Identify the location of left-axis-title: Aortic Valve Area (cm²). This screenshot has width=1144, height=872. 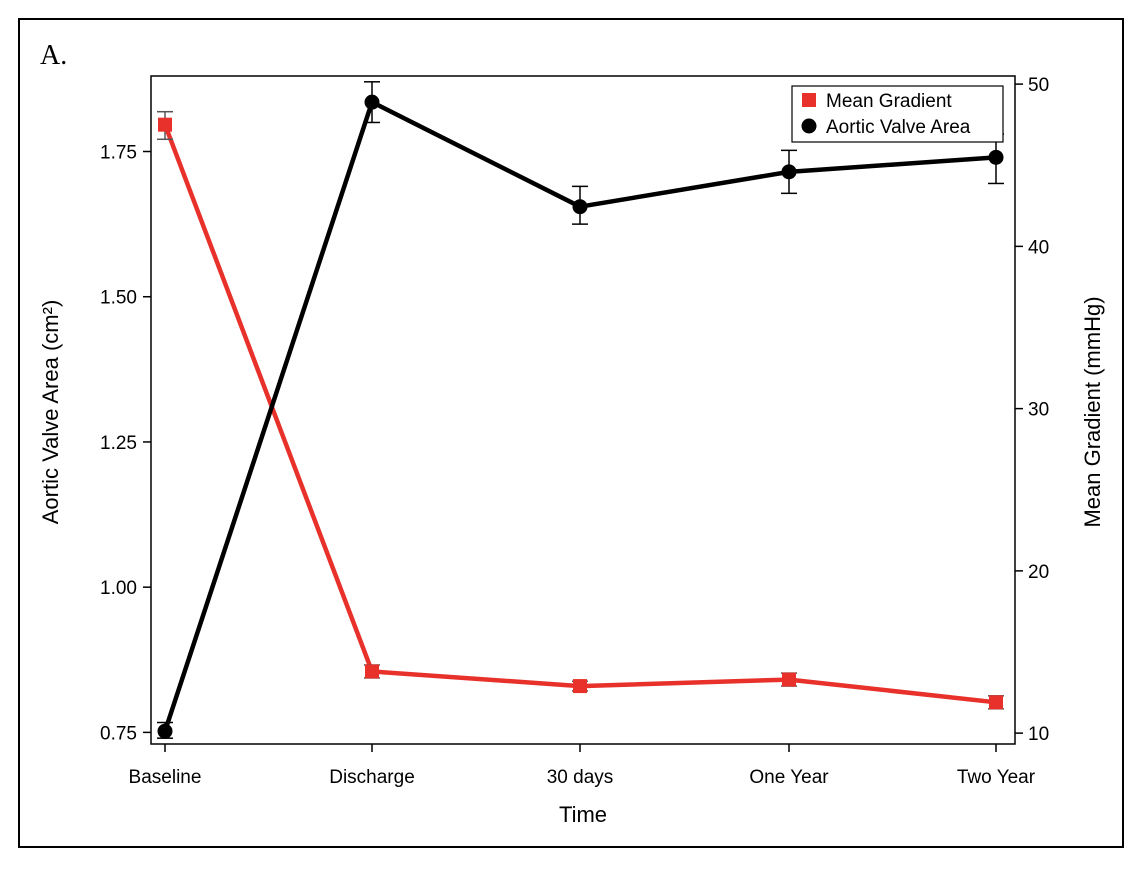
(50, 412).